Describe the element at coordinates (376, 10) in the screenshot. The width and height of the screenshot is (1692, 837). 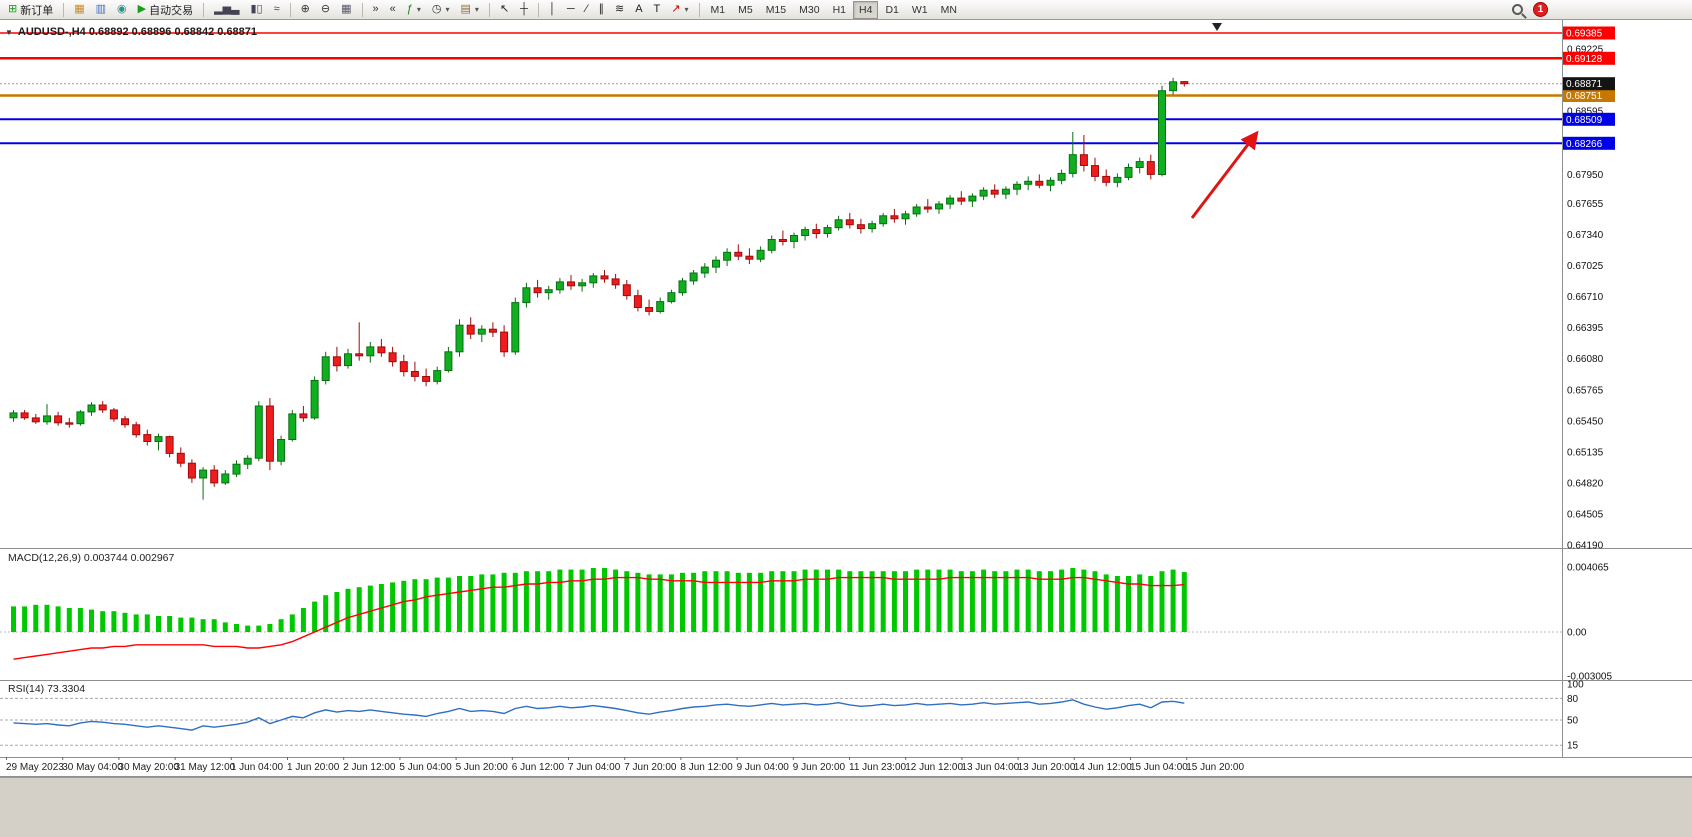
I see `auto-scroll-button: »` at that location.